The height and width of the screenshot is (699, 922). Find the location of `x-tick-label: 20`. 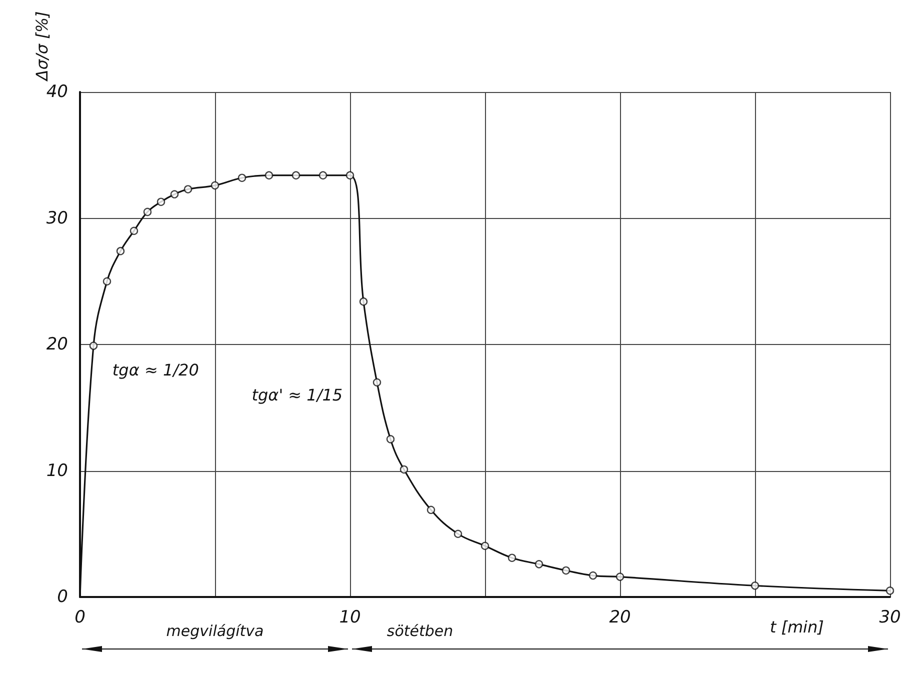

x-tick-label: 20 is located at coordinates (620, 618).